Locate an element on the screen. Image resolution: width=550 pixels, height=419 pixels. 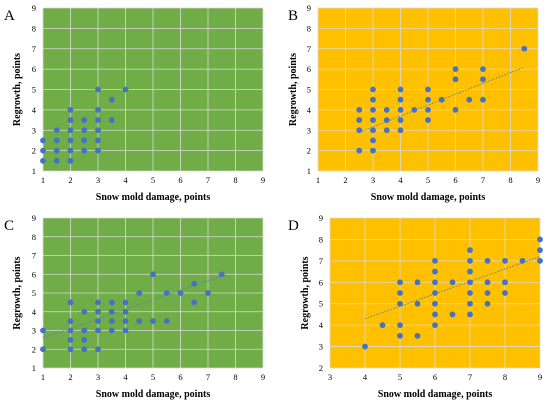
y-tick-label: 8 is located at coordinates (309, 28).